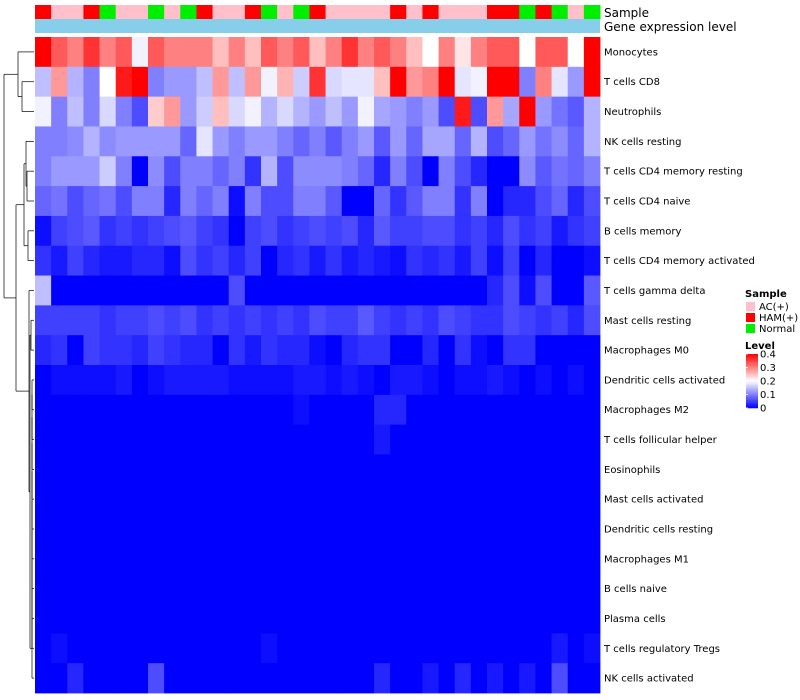 This screenshot has height=700, width=800. What do you see at coordinates (317, 82) in the screenshot?
I see `heatmap-cell-r2-c18` at bounding box center [317, 82].